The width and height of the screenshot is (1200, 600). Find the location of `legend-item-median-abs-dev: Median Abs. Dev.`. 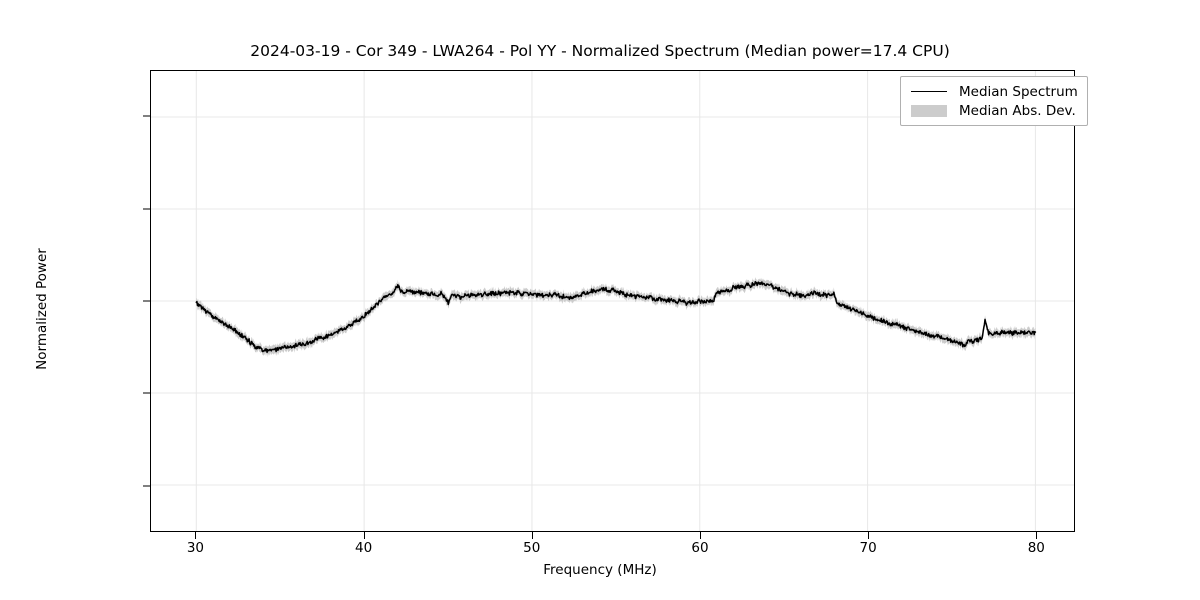

legend-item-median-abs-dev: Median Abs. Dev. is located at coordinates (993, 110).